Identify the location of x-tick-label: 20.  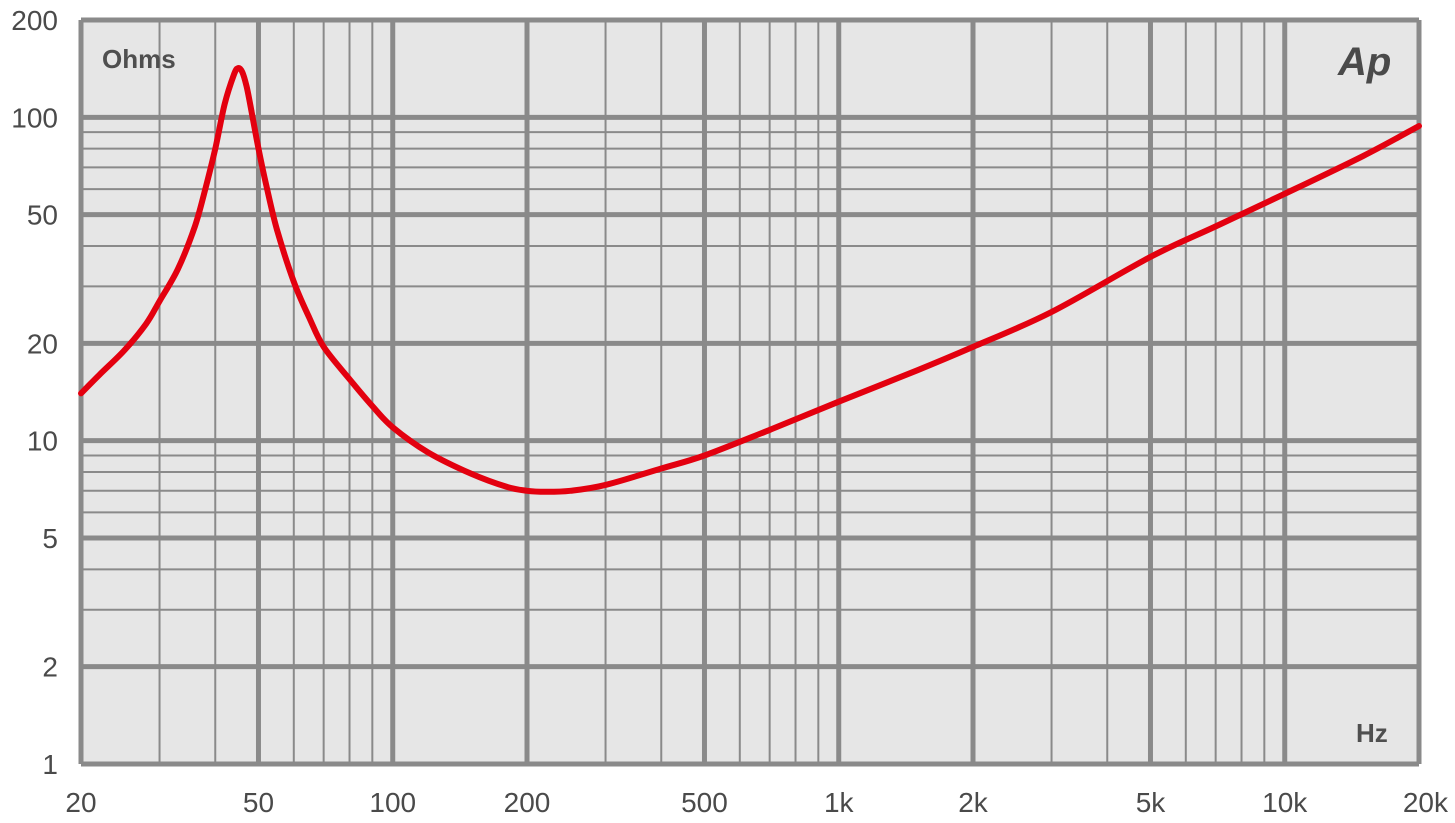
(80, 802).